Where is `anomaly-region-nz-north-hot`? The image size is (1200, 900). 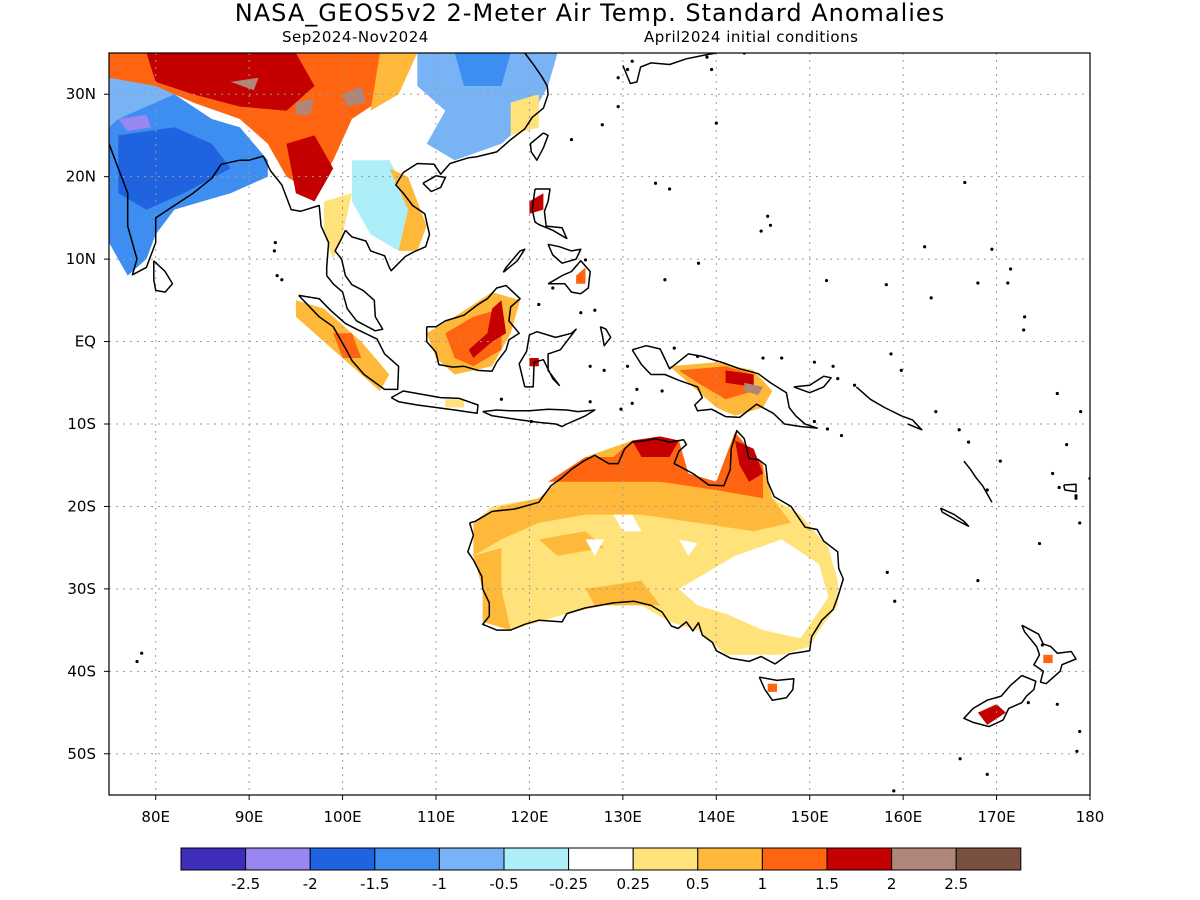 anomaly-region-nz-north-hot is located at coordinates (1048, 659).